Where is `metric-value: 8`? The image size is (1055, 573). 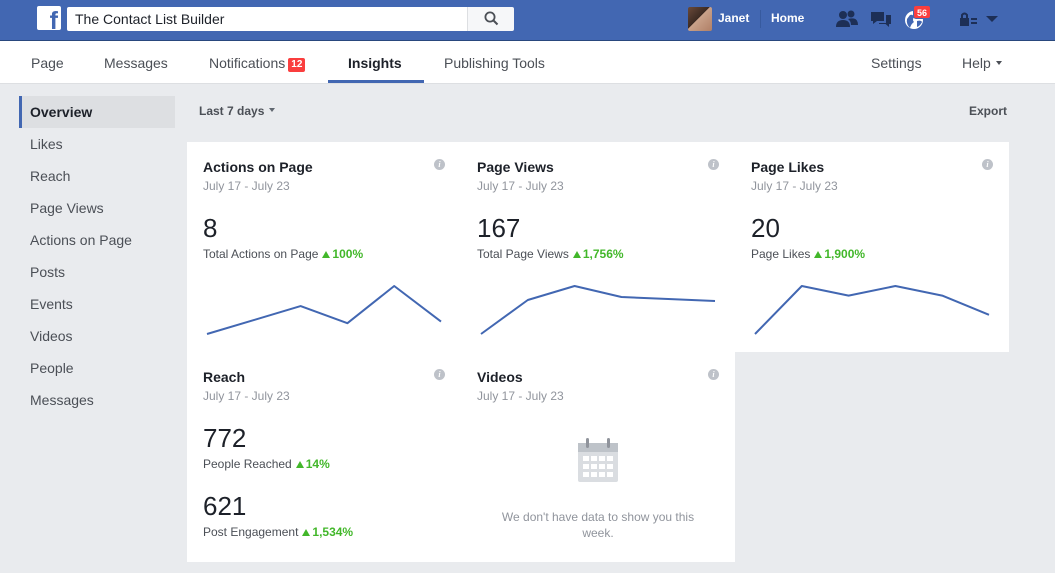
metric-value: 8 is located at coordinates (210, 228).